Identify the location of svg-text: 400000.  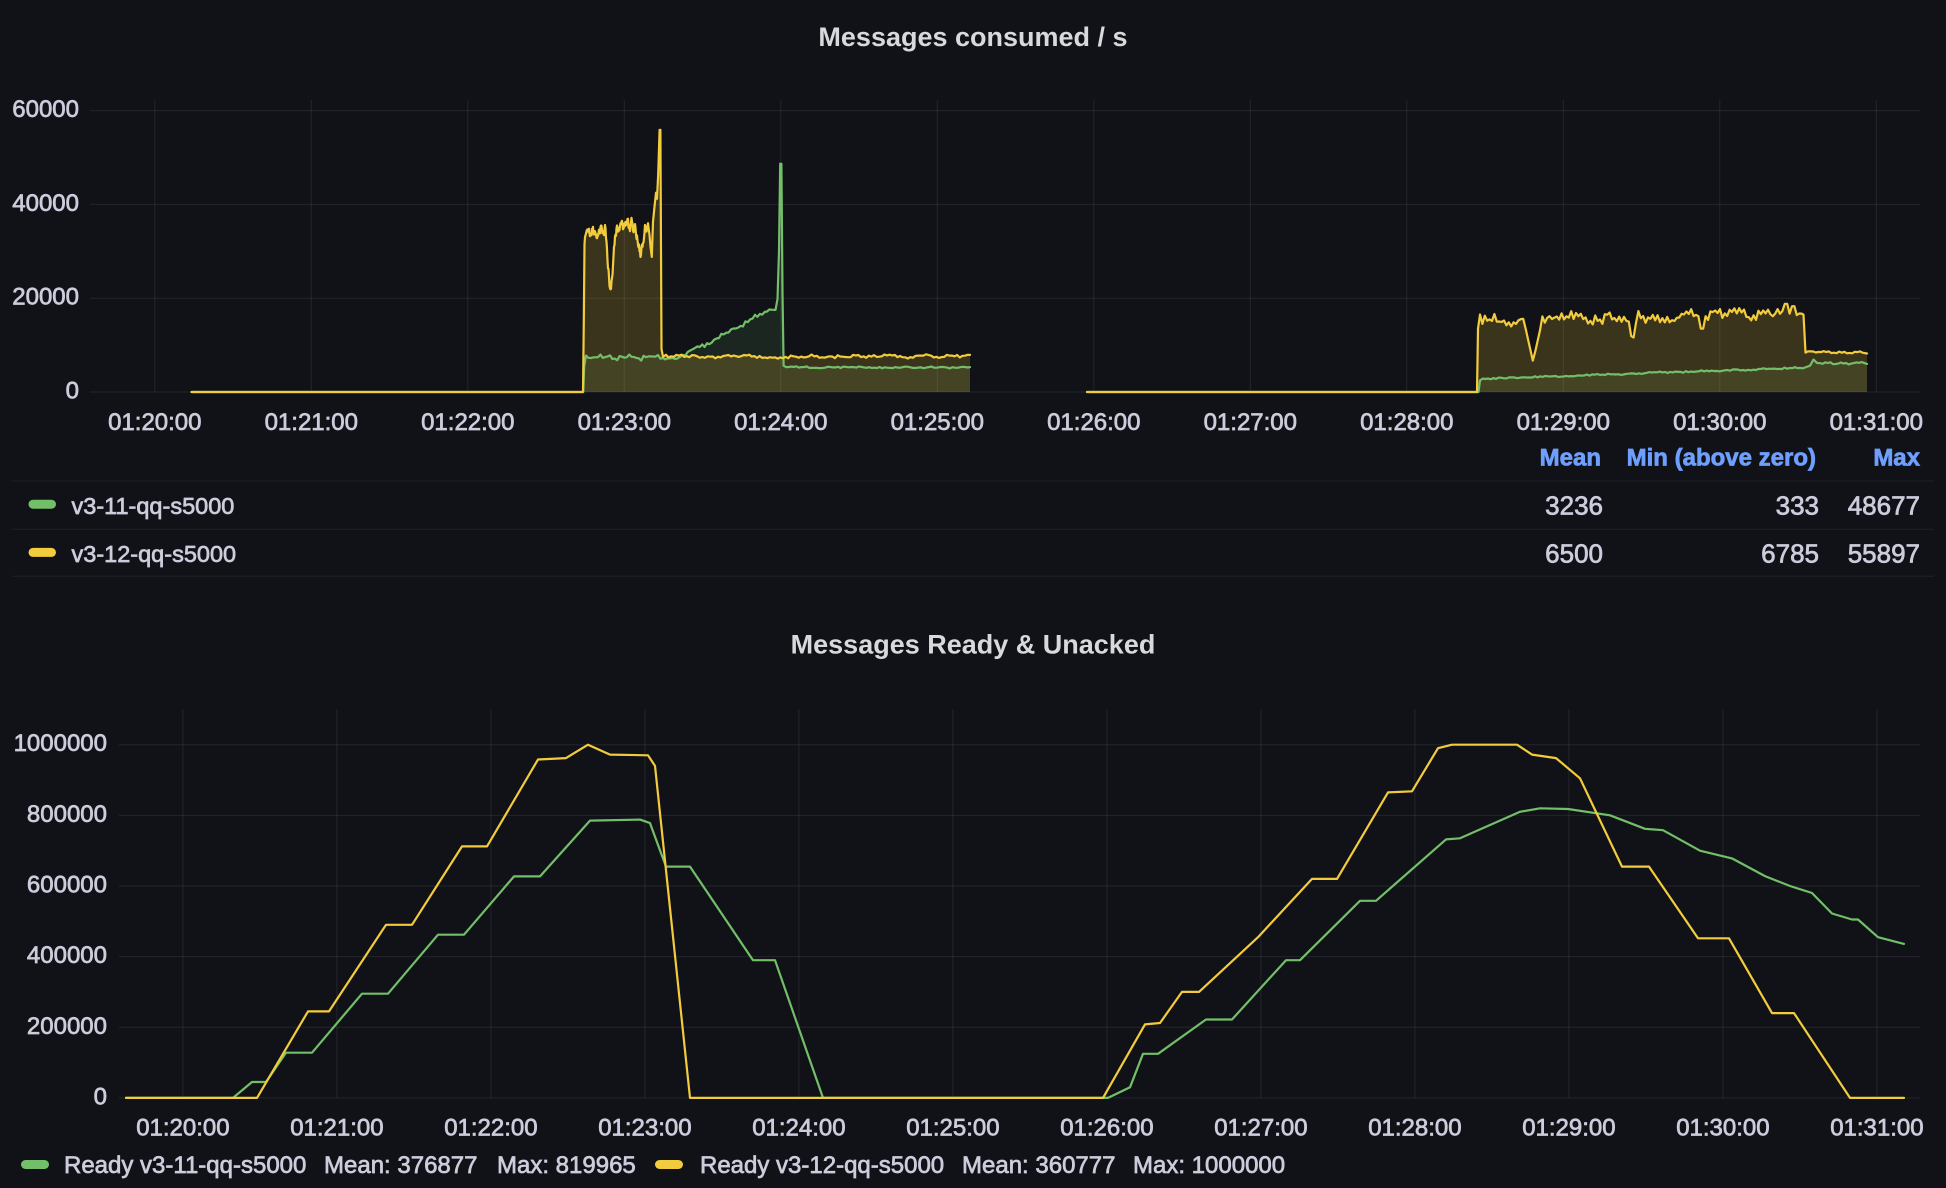
(67, 955).